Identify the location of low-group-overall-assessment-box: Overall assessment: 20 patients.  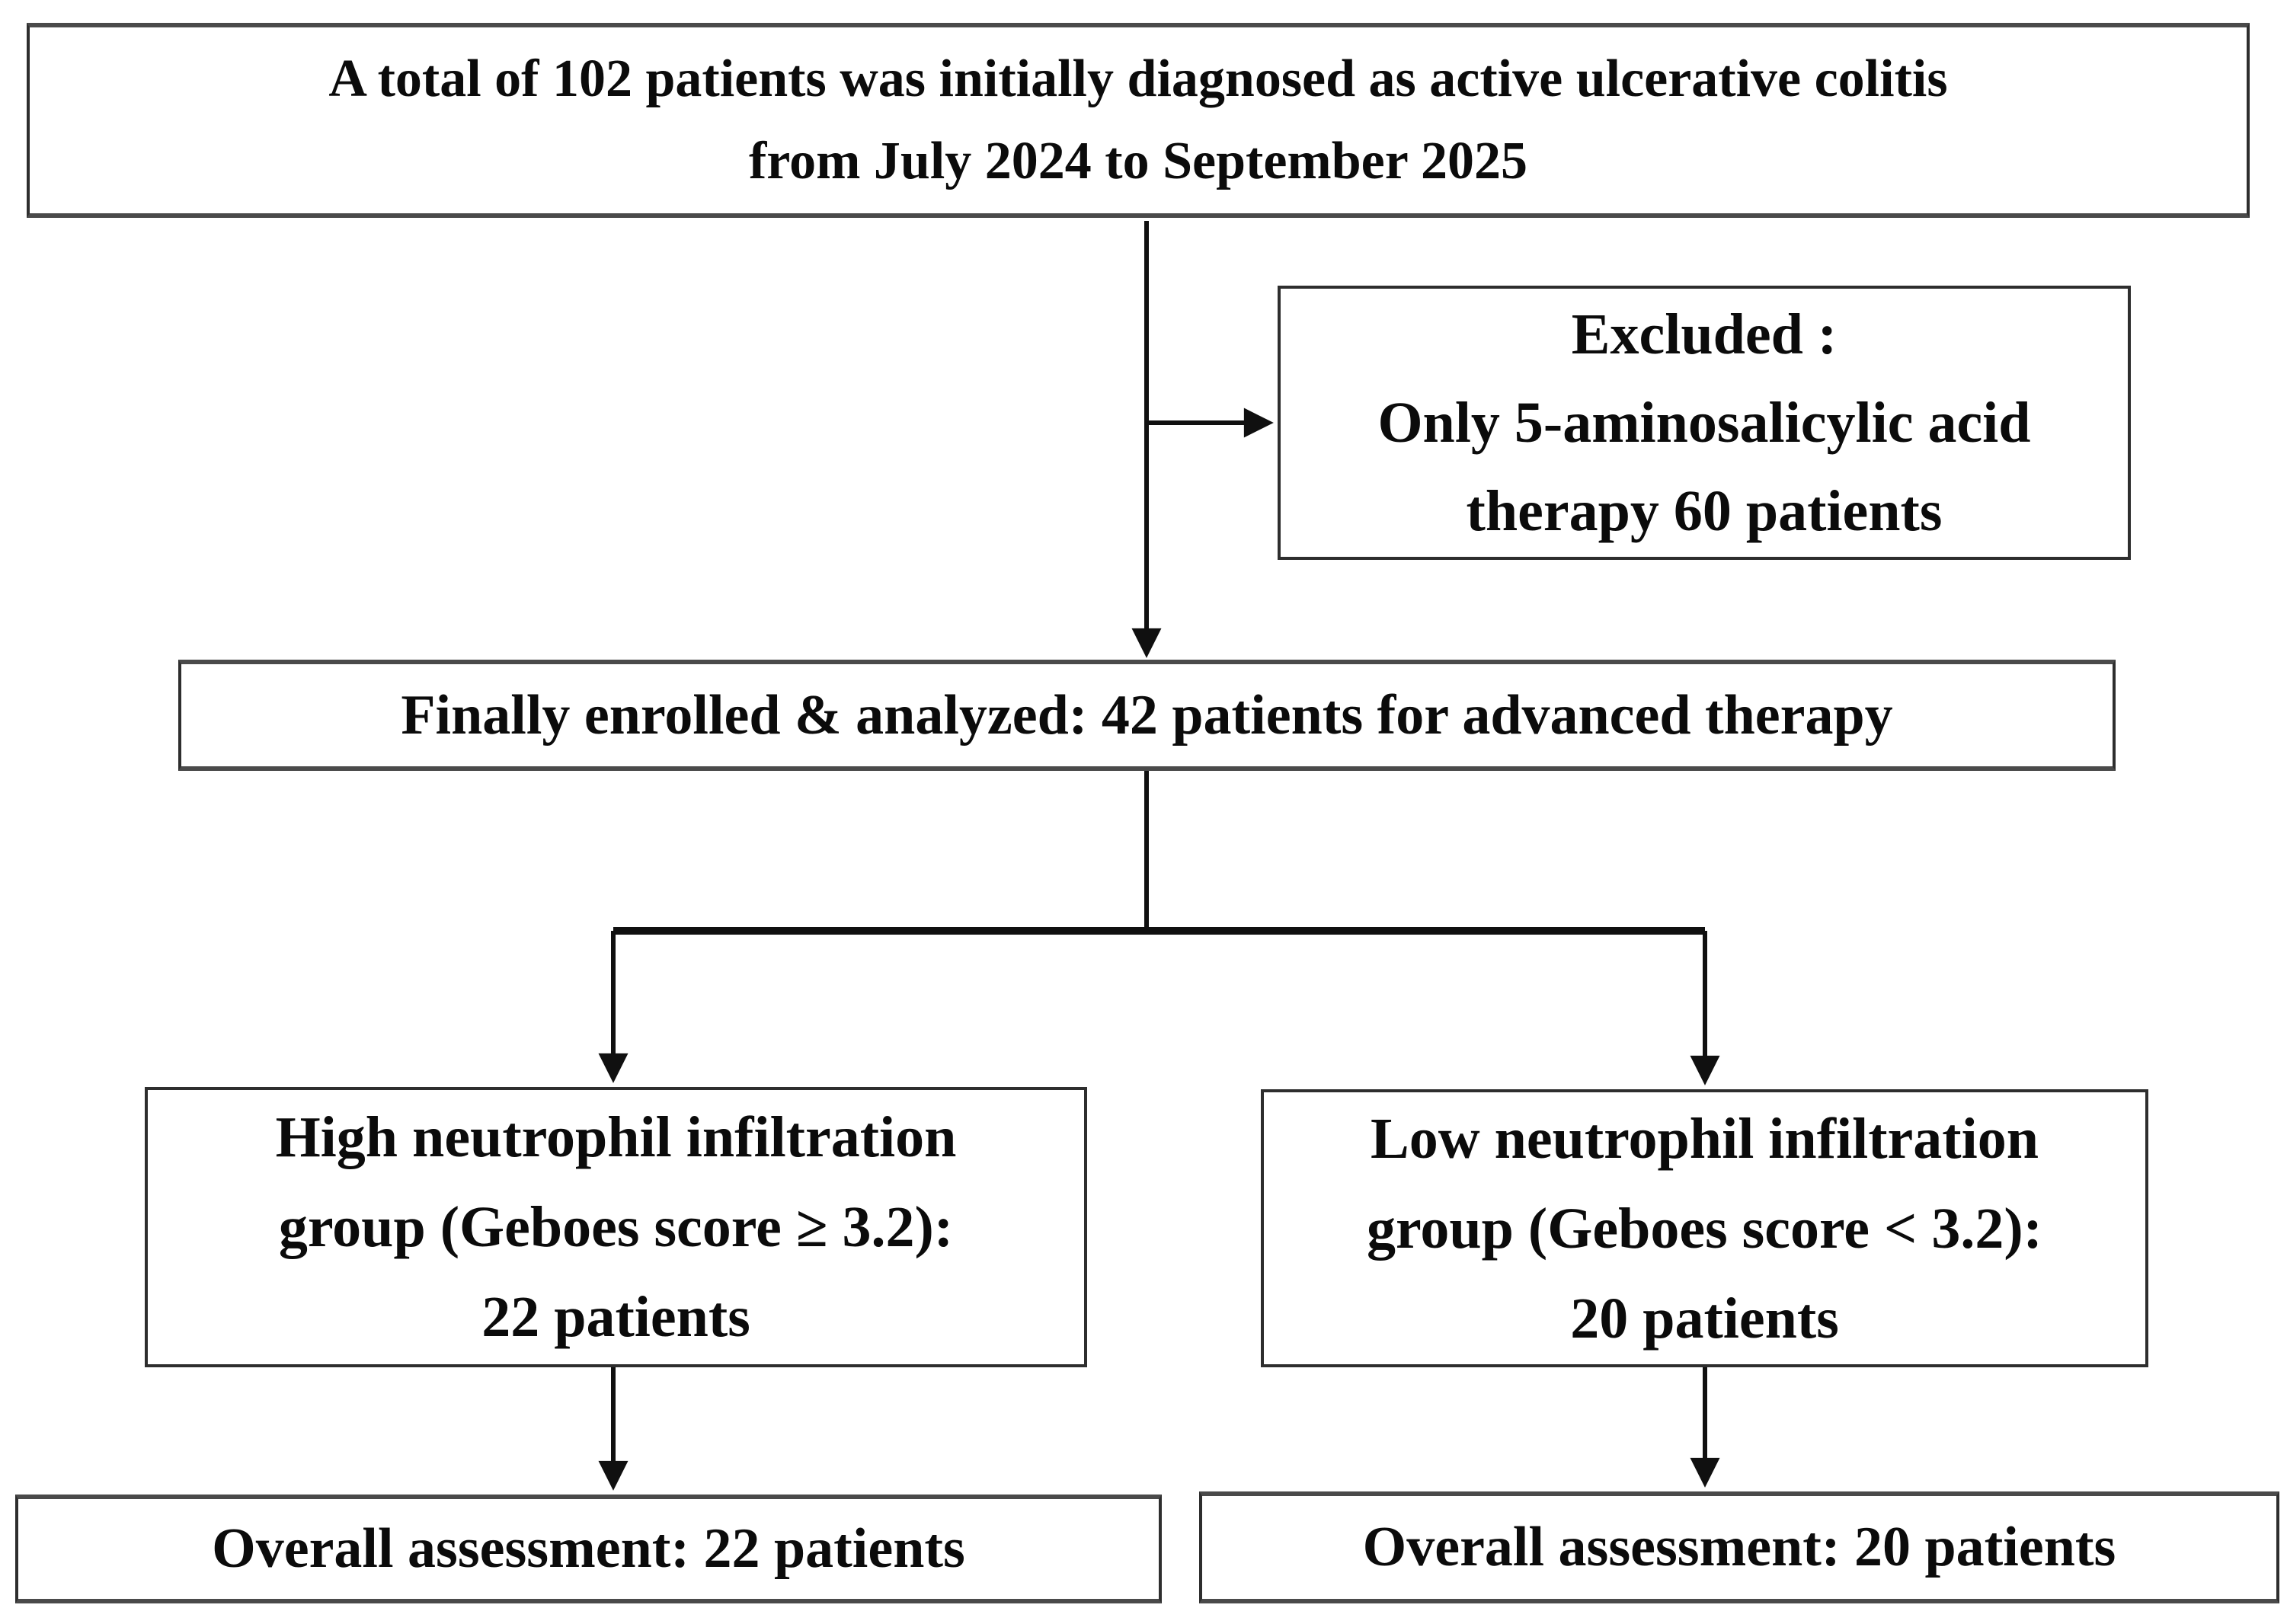
(1739, 1547).